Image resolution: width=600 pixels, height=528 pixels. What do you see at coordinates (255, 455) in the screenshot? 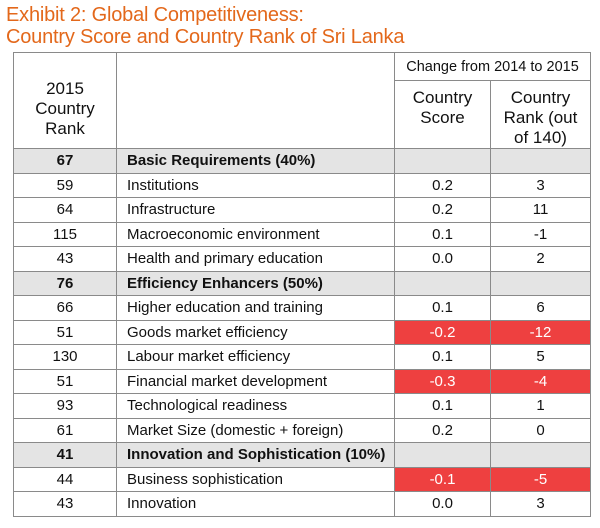
I see `indicator-cell: Innovation and Sophistication (10%)` at bounding box center [255, 455].